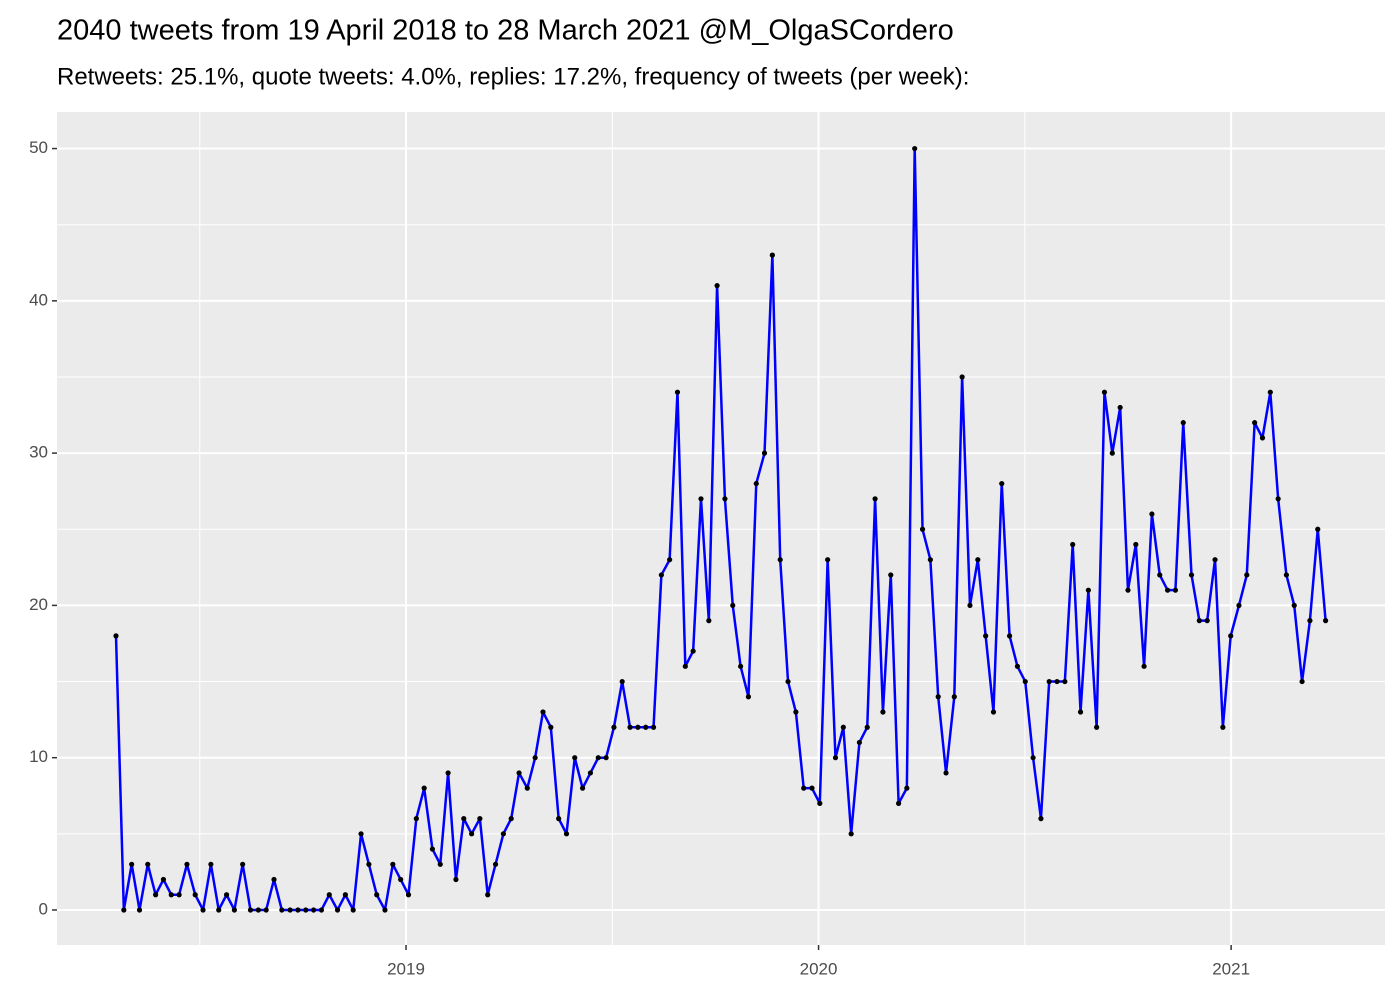 The width and height of the screenshot is (1400, 1000). I want to click on y-tick-label: 20, so click(38, 604).